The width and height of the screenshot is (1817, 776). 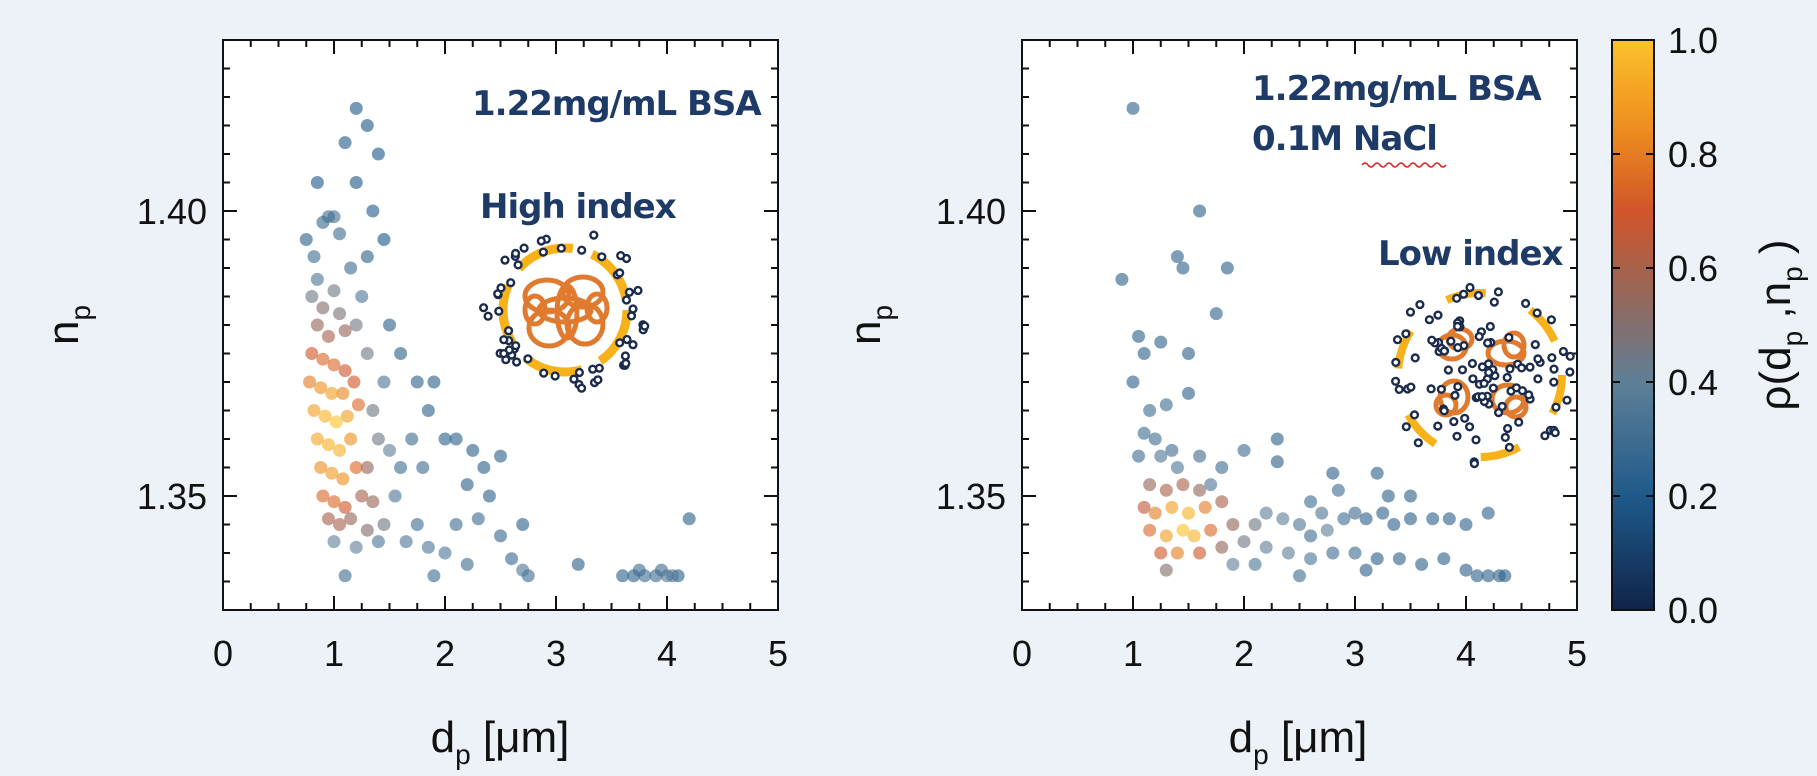 I want to click on counter-ions, so click(x=1482, y=375).